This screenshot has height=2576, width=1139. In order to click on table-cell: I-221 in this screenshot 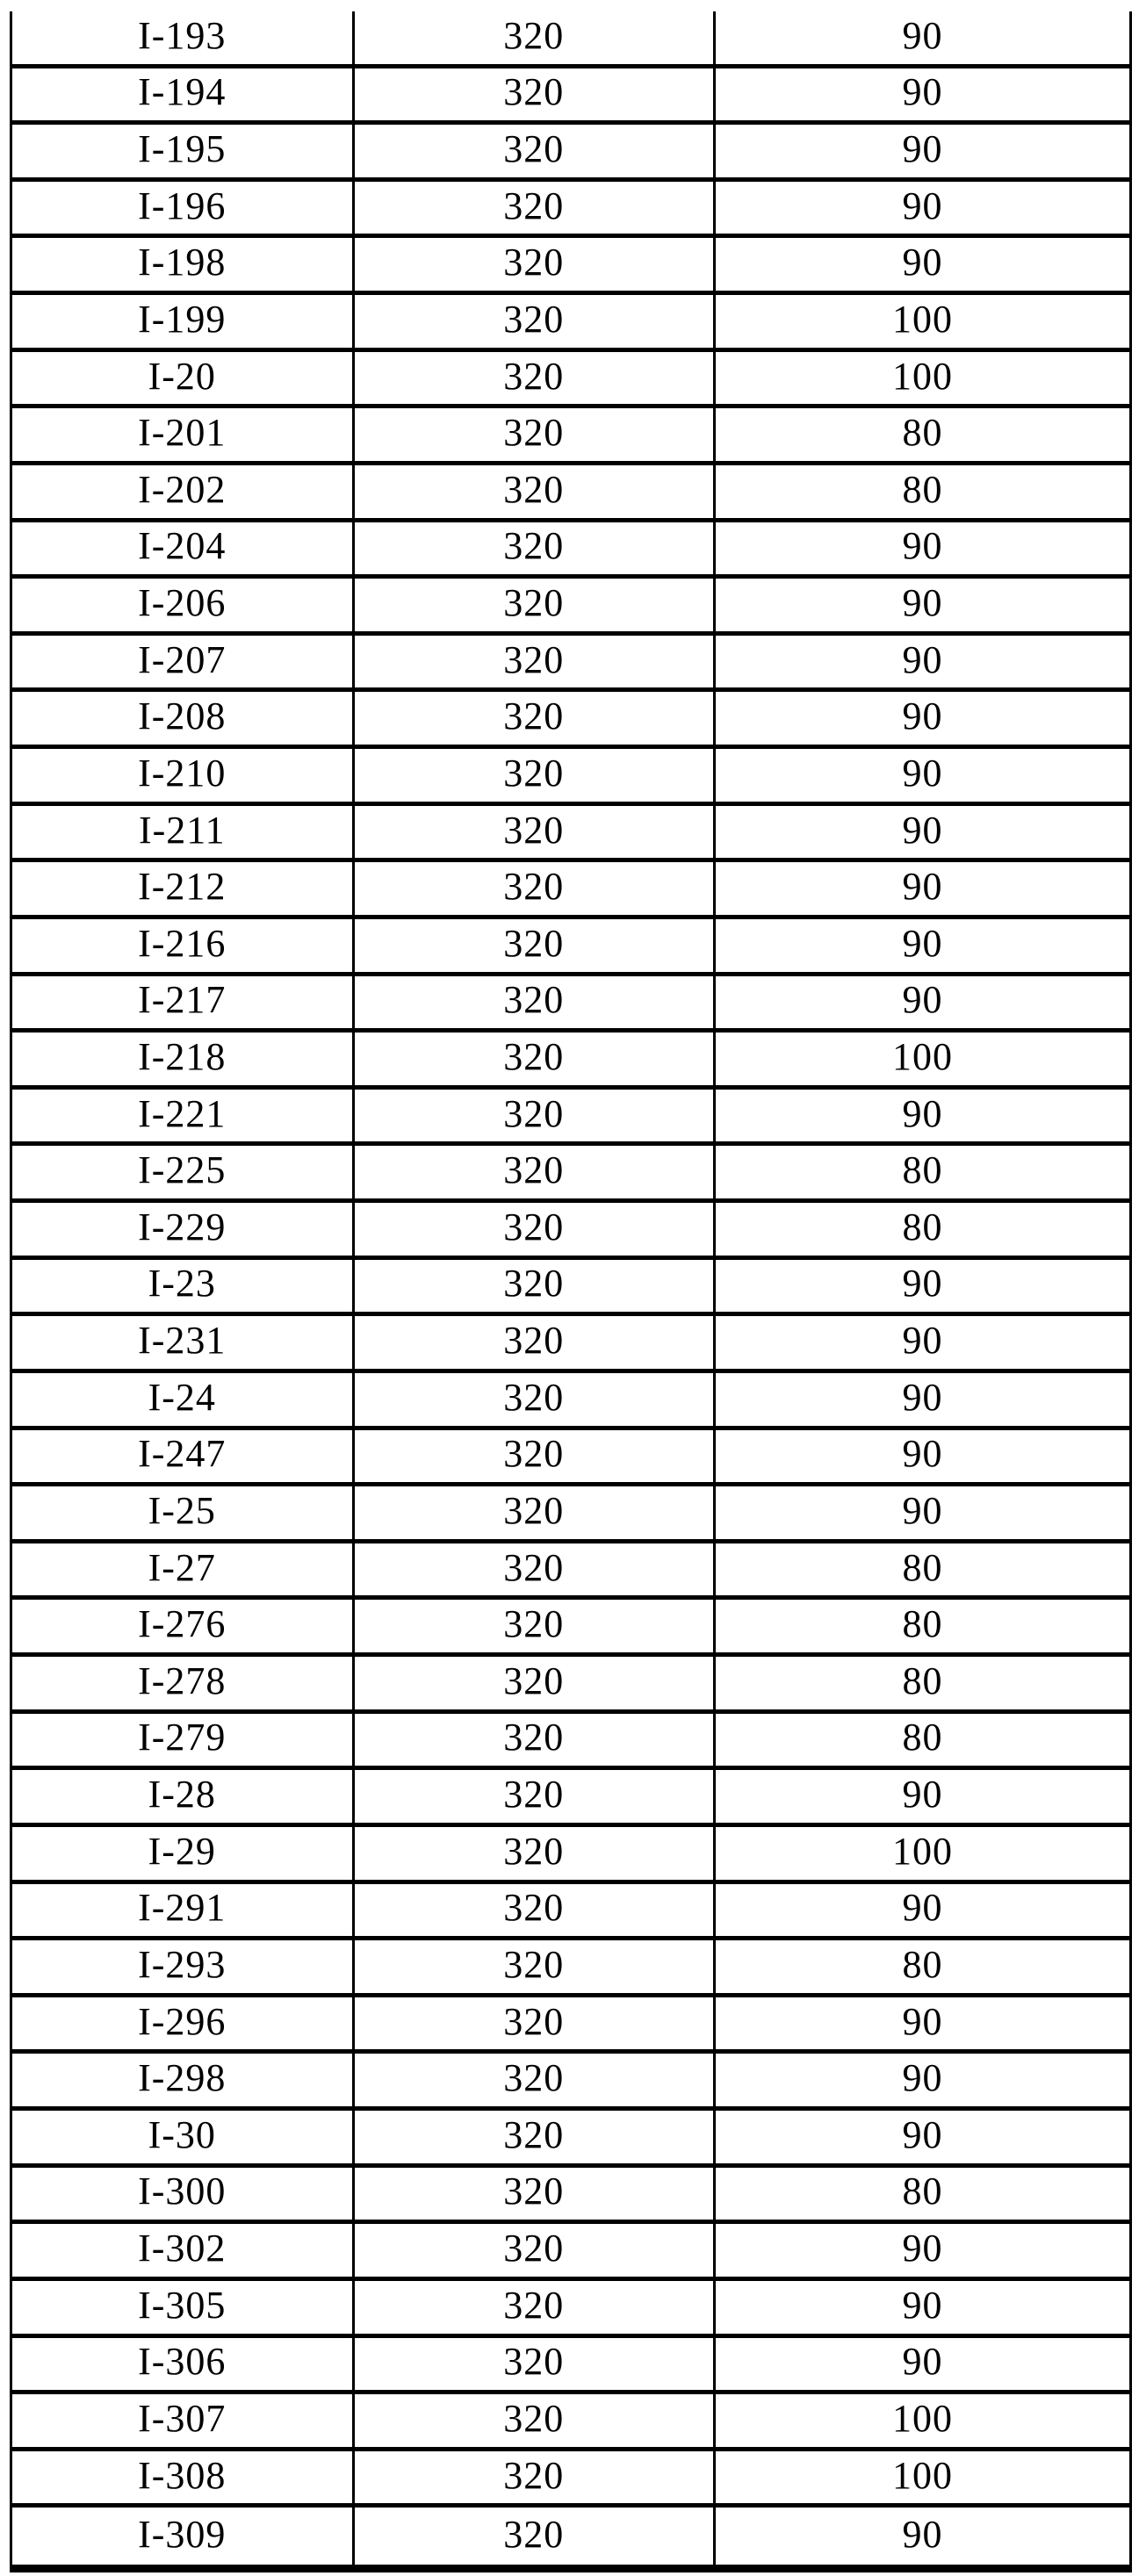, I will do `click(183, 1118)`.